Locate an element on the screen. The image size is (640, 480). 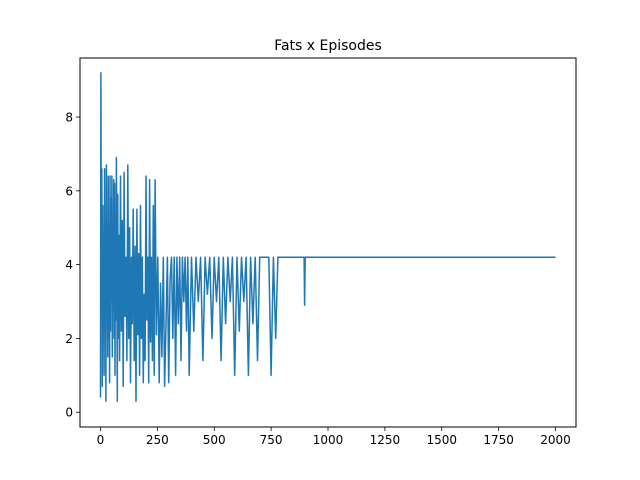
x-tick-label: 500 is located at coordinates (214, 440).